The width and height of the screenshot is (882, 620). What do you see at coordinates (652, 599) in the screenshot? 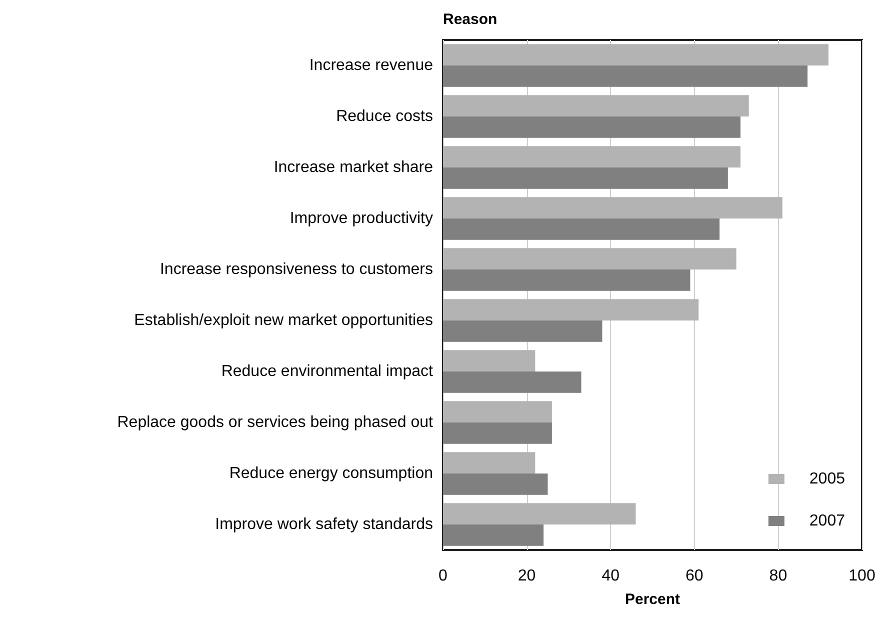
I see `x-axis-title: Percent` at bounding box center [652, 599].